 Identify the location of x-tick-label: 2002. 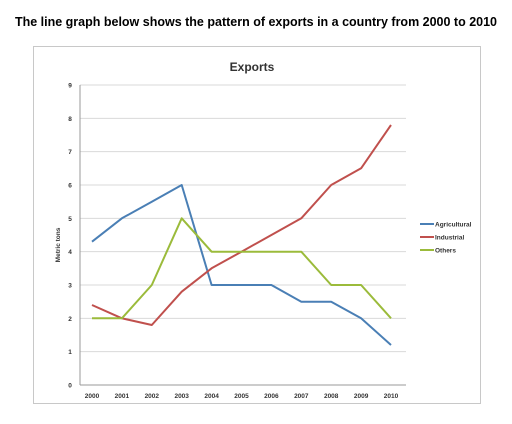
(152, 396).